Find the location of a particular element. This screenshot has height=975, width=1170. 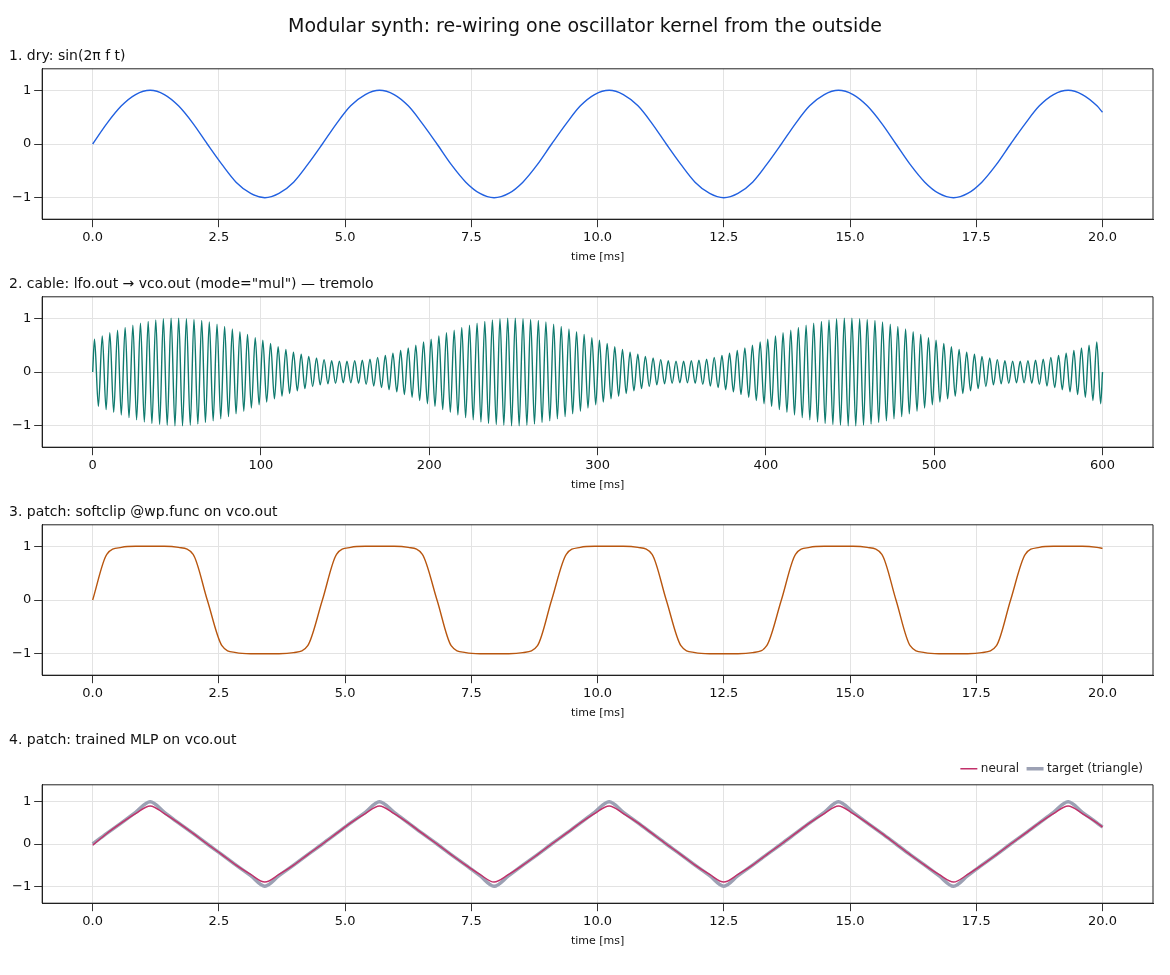

legend-label: neural is located at coordinates (1000, 767).